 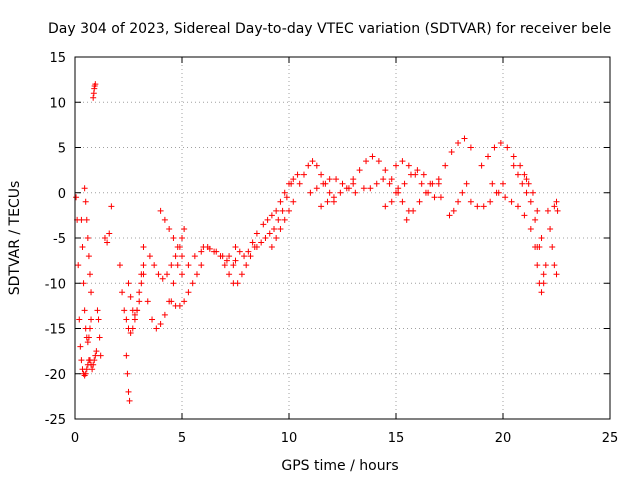 What do you see at coordinates (55, 420) in the screenshot?
I see `y-tick-label: -25` at bounding box center [55, 420].